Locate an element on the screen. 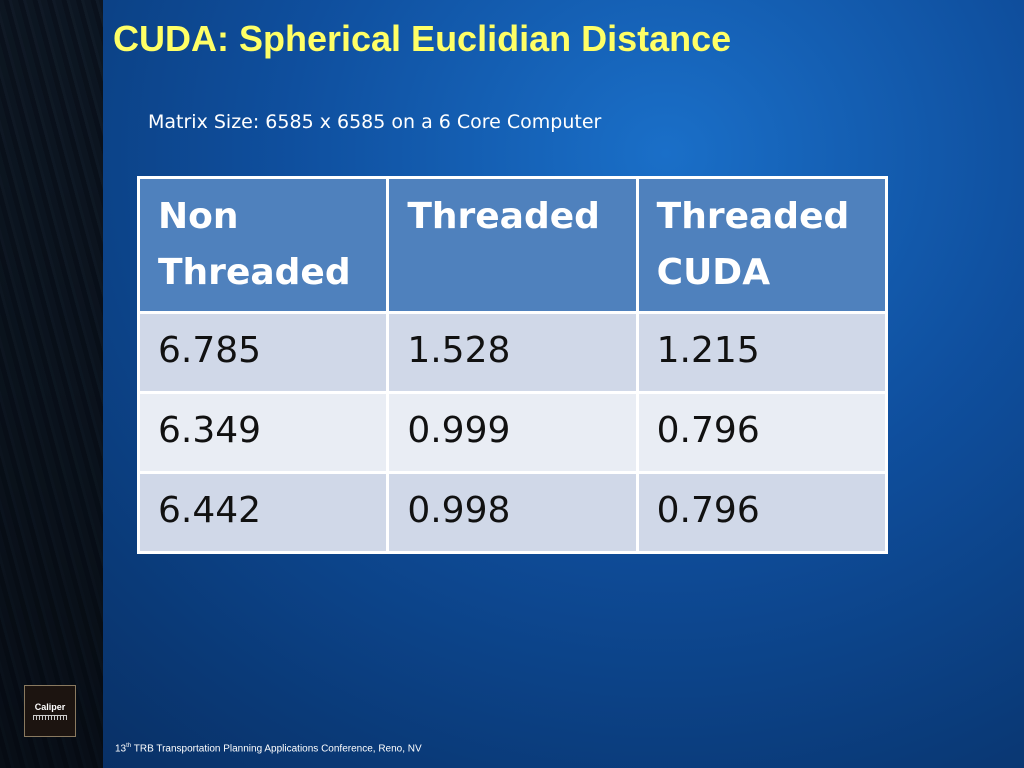  table-cell: 0.999 is located at coordinates (512, 432).